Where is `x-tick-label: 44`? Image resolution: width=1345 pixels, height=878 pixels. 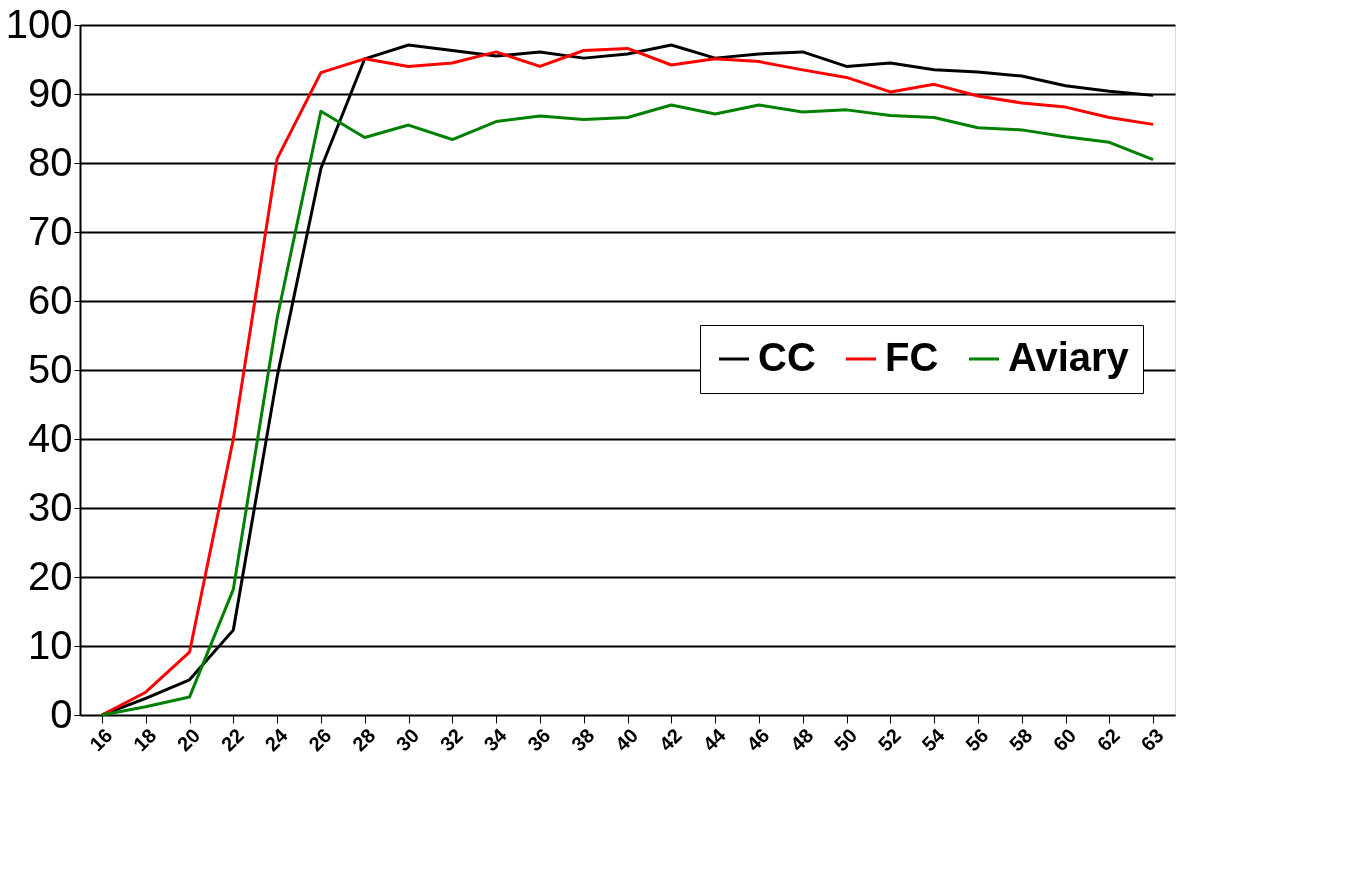 x-tick-label: 44 is located at coordinates (714, 739).